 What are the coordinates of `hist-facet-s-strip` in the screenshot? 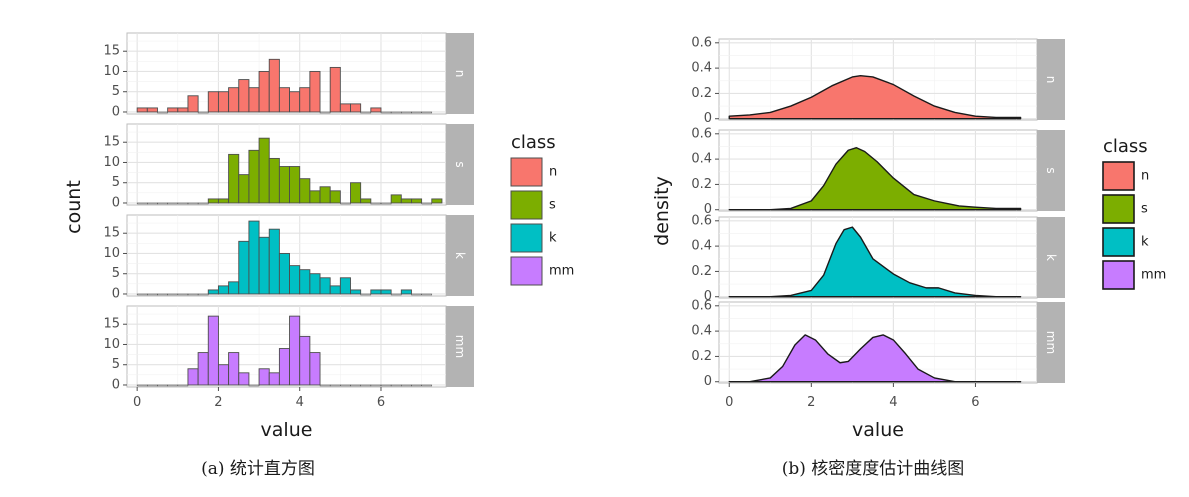 It's located at (460, 164).